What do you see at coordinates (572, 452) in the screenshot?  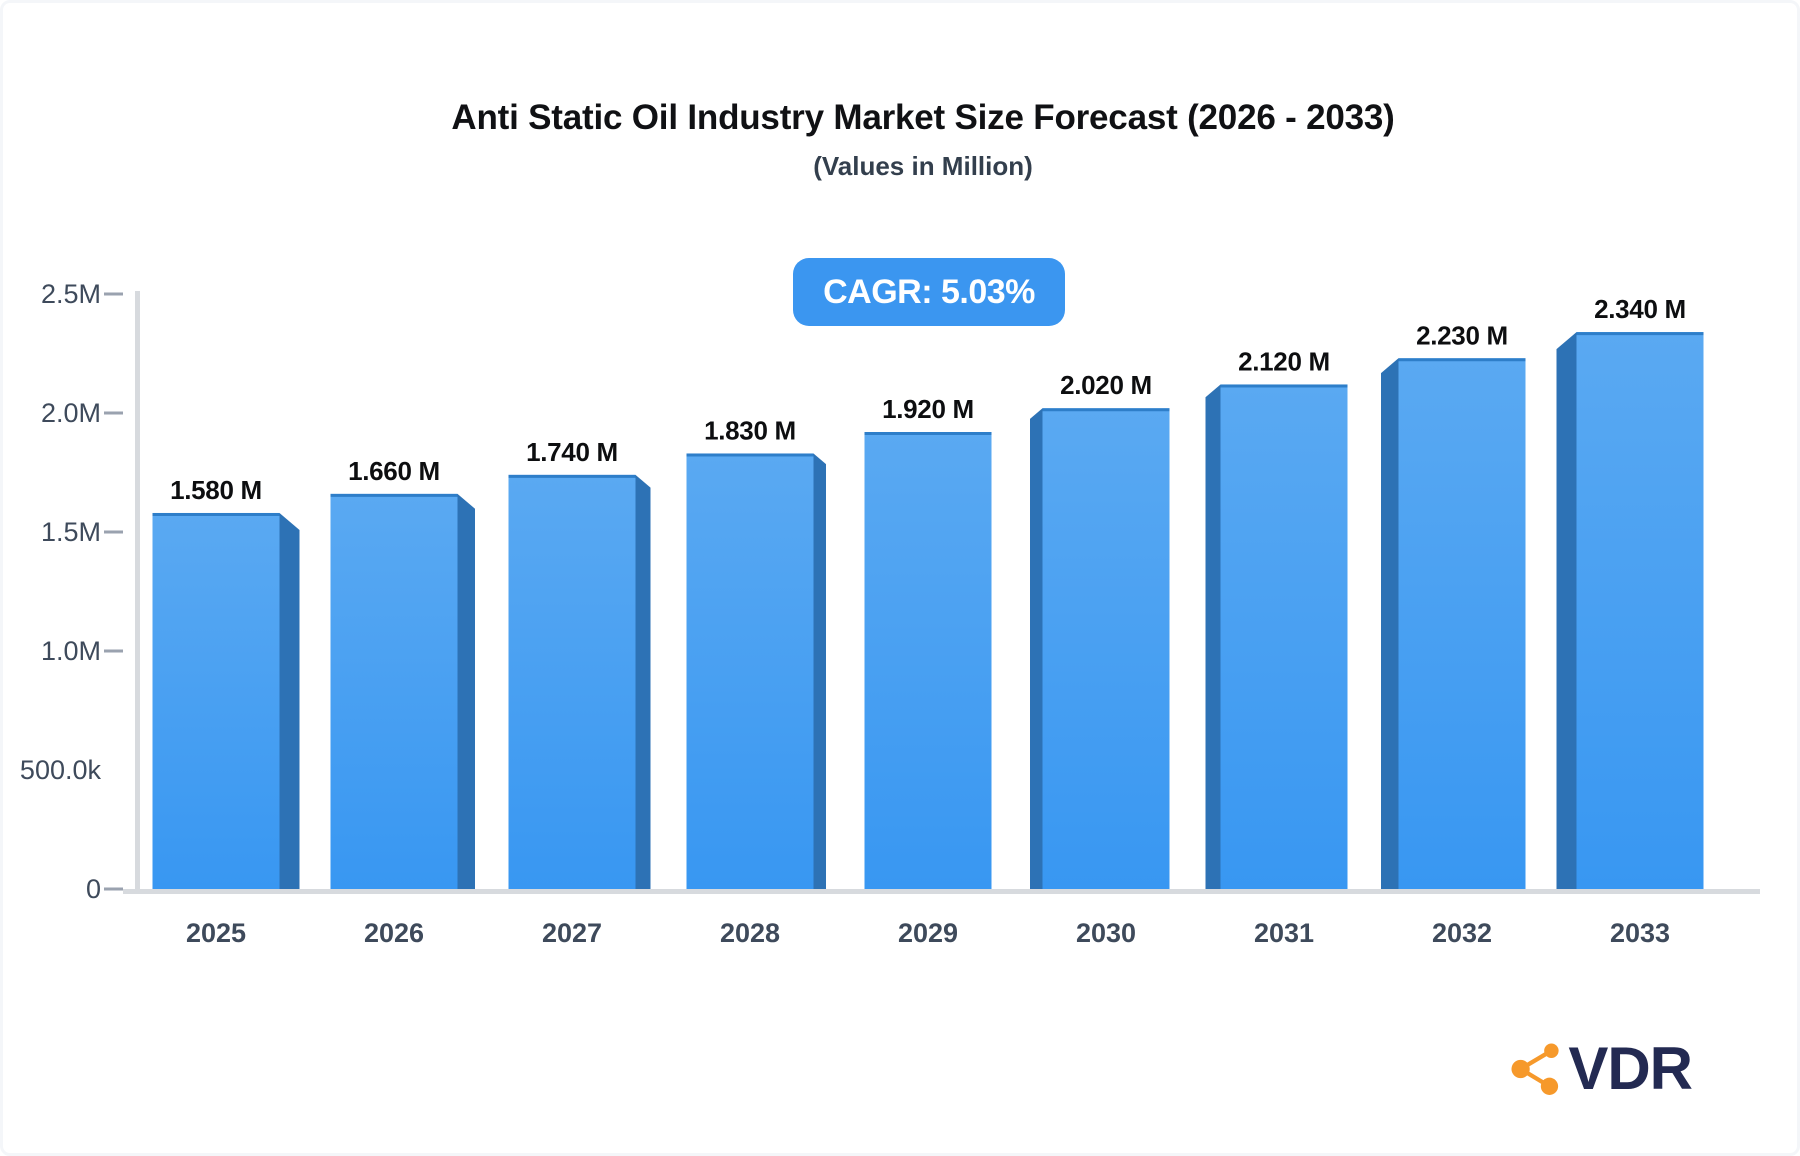 I see `bar-value-label: 1.740 M` at bounding box center [572, 452].